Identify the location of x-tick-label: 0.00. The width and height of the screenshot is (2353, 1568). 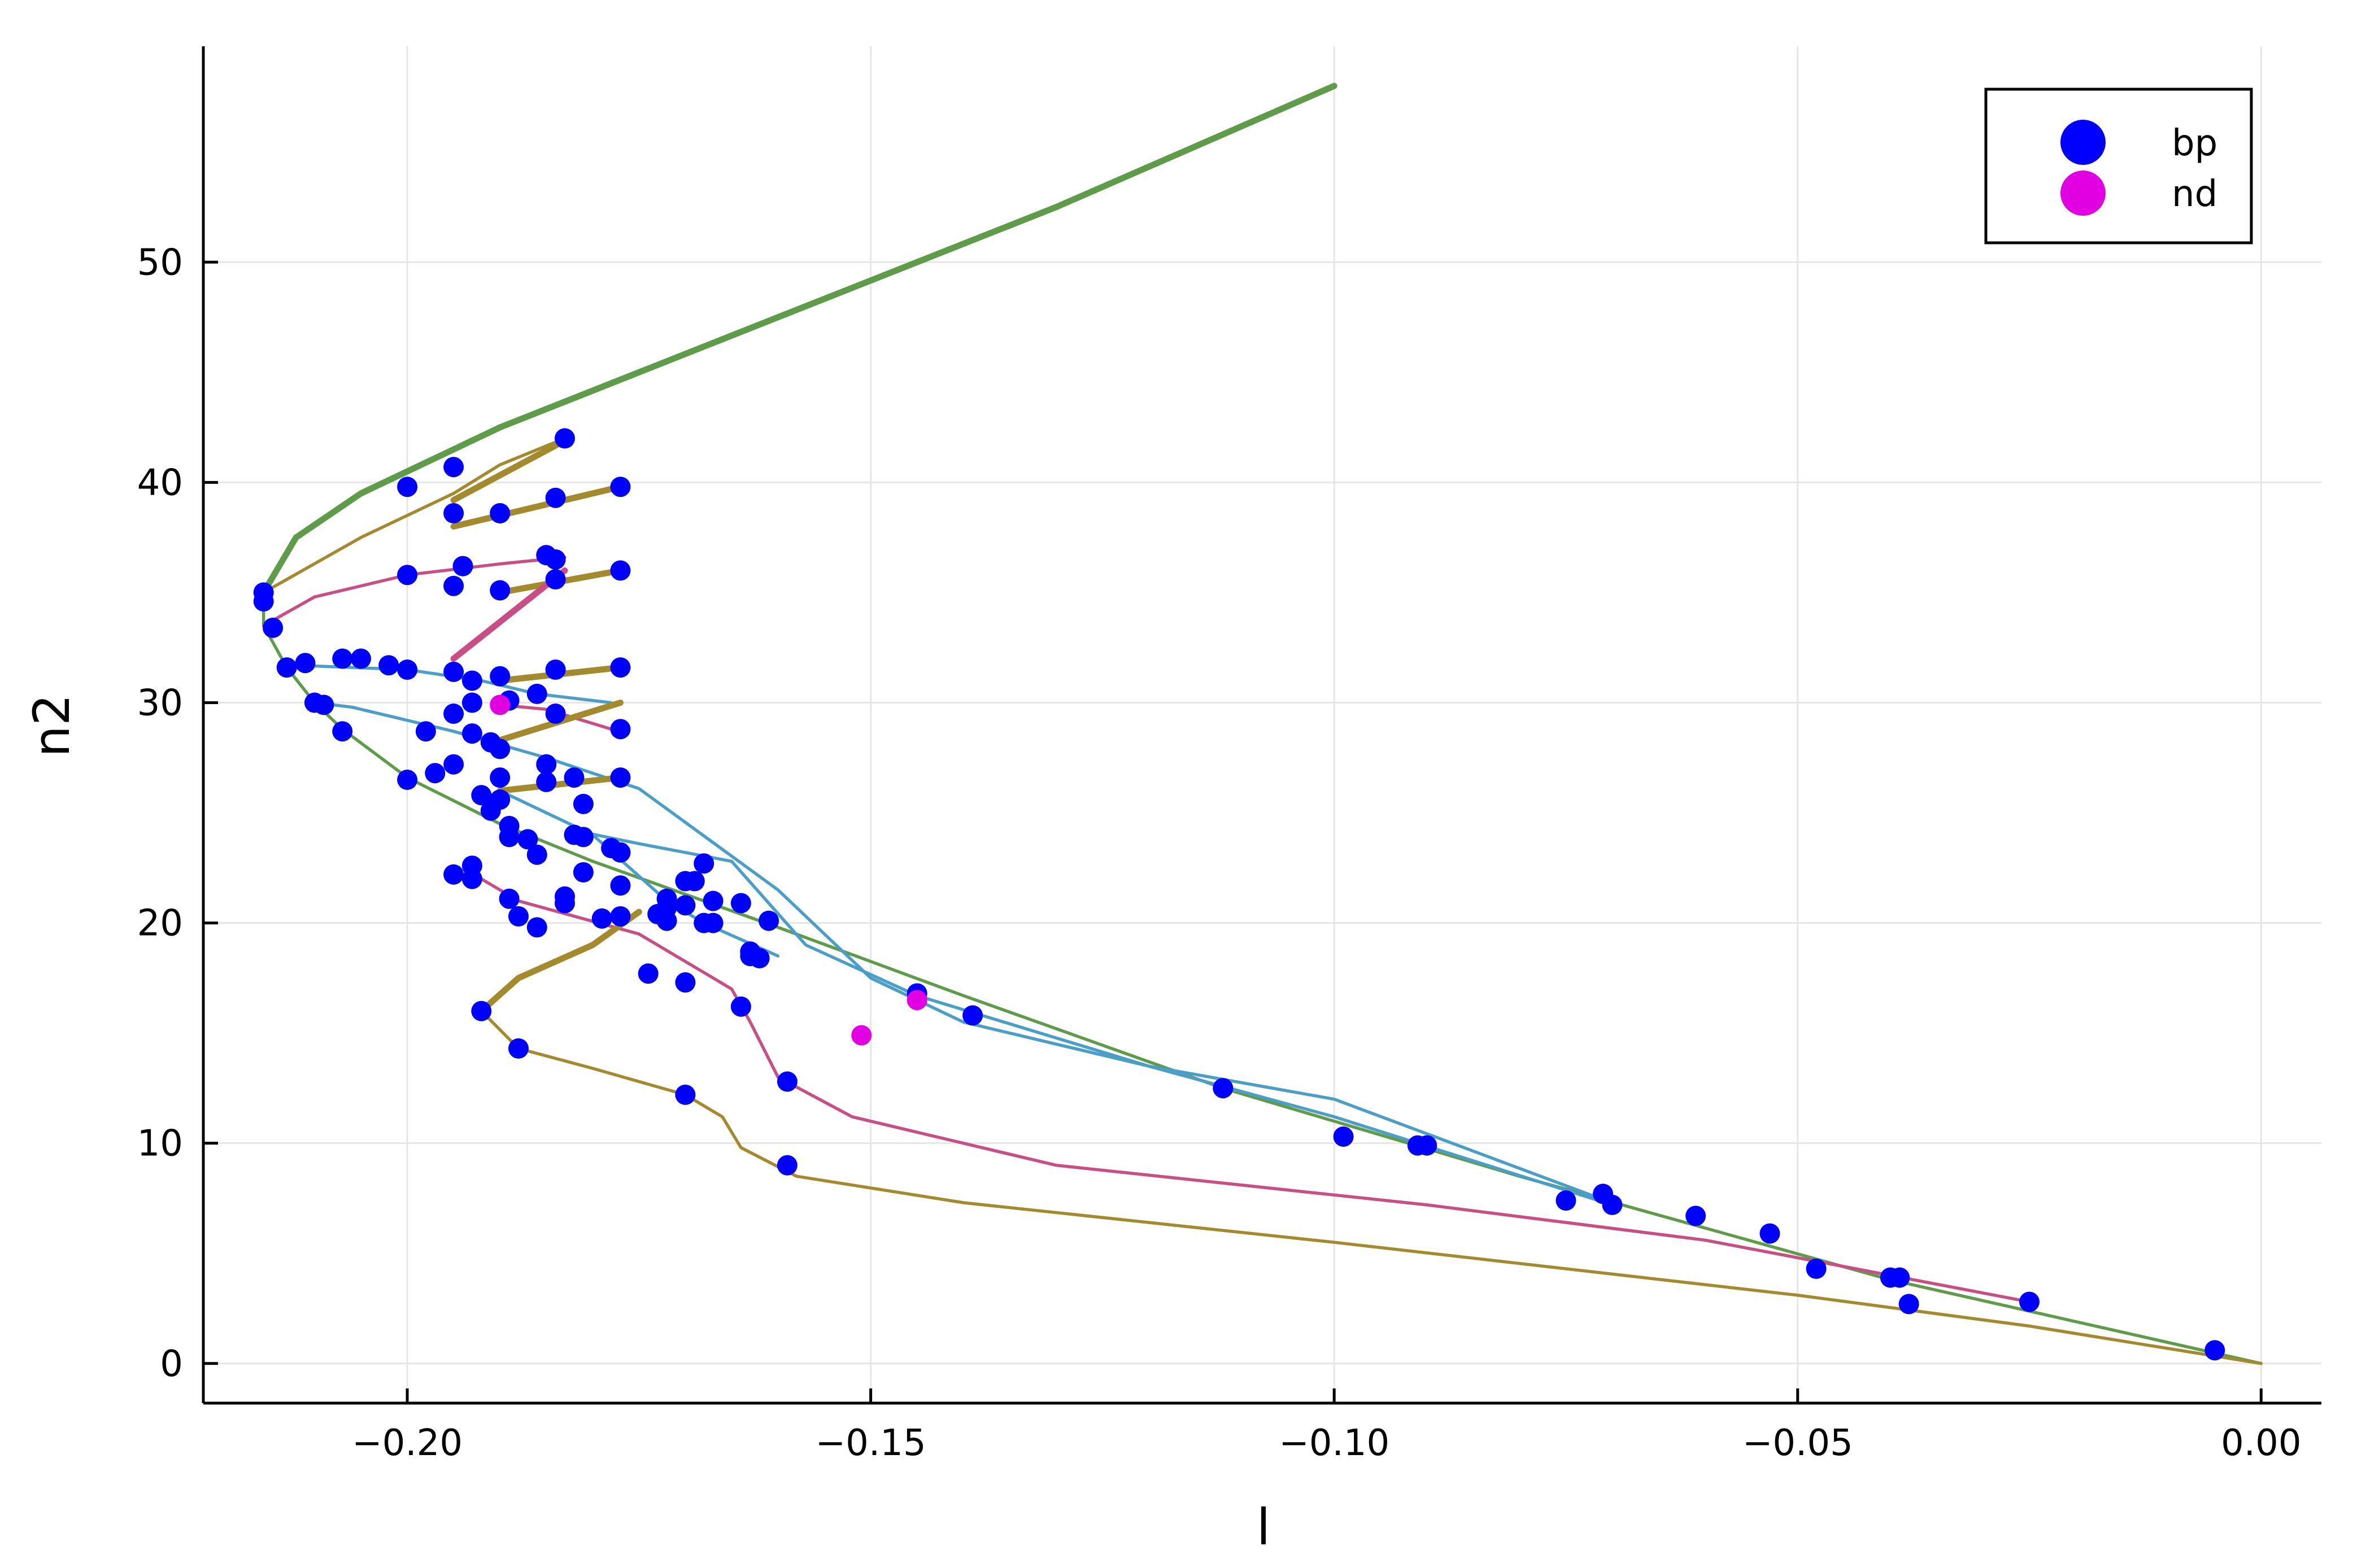
(2261, 1443).